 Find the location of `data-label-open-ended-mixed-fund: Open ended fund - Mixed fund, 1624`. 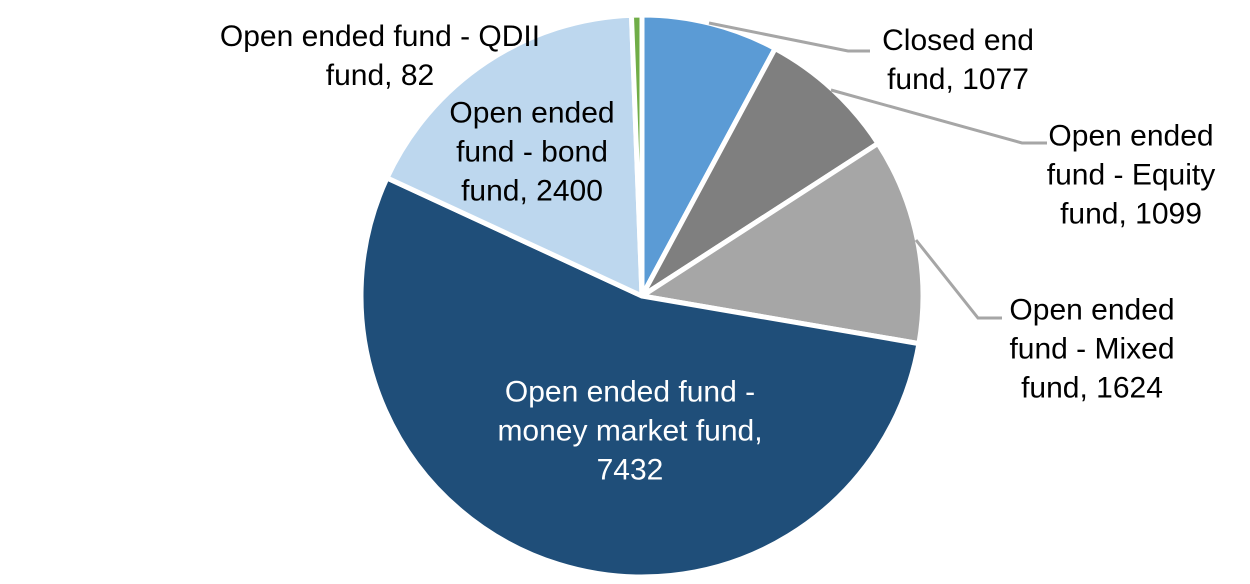

data-label-open-ended-mixed-fund: Open ended fund - Mixed fund, 1624 is located at coordinates (1092, 349).